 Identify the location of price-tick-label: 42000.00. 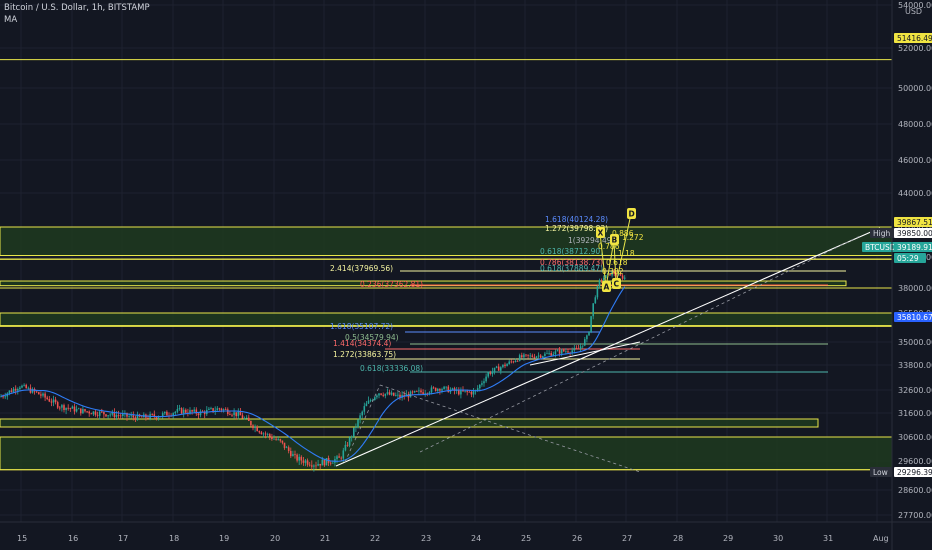
(915, 227).